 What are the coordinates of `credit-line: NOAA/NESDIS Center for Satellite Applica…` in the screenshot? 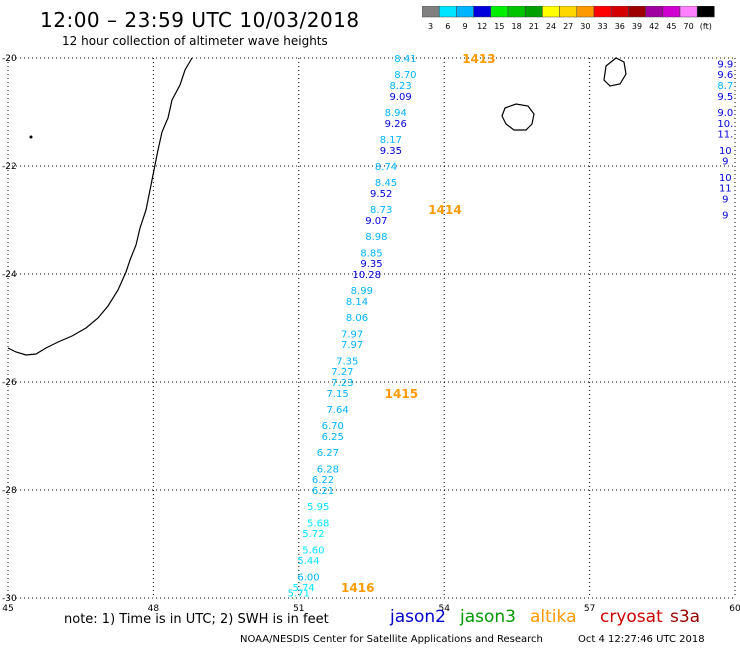 It's located at (391, 639).